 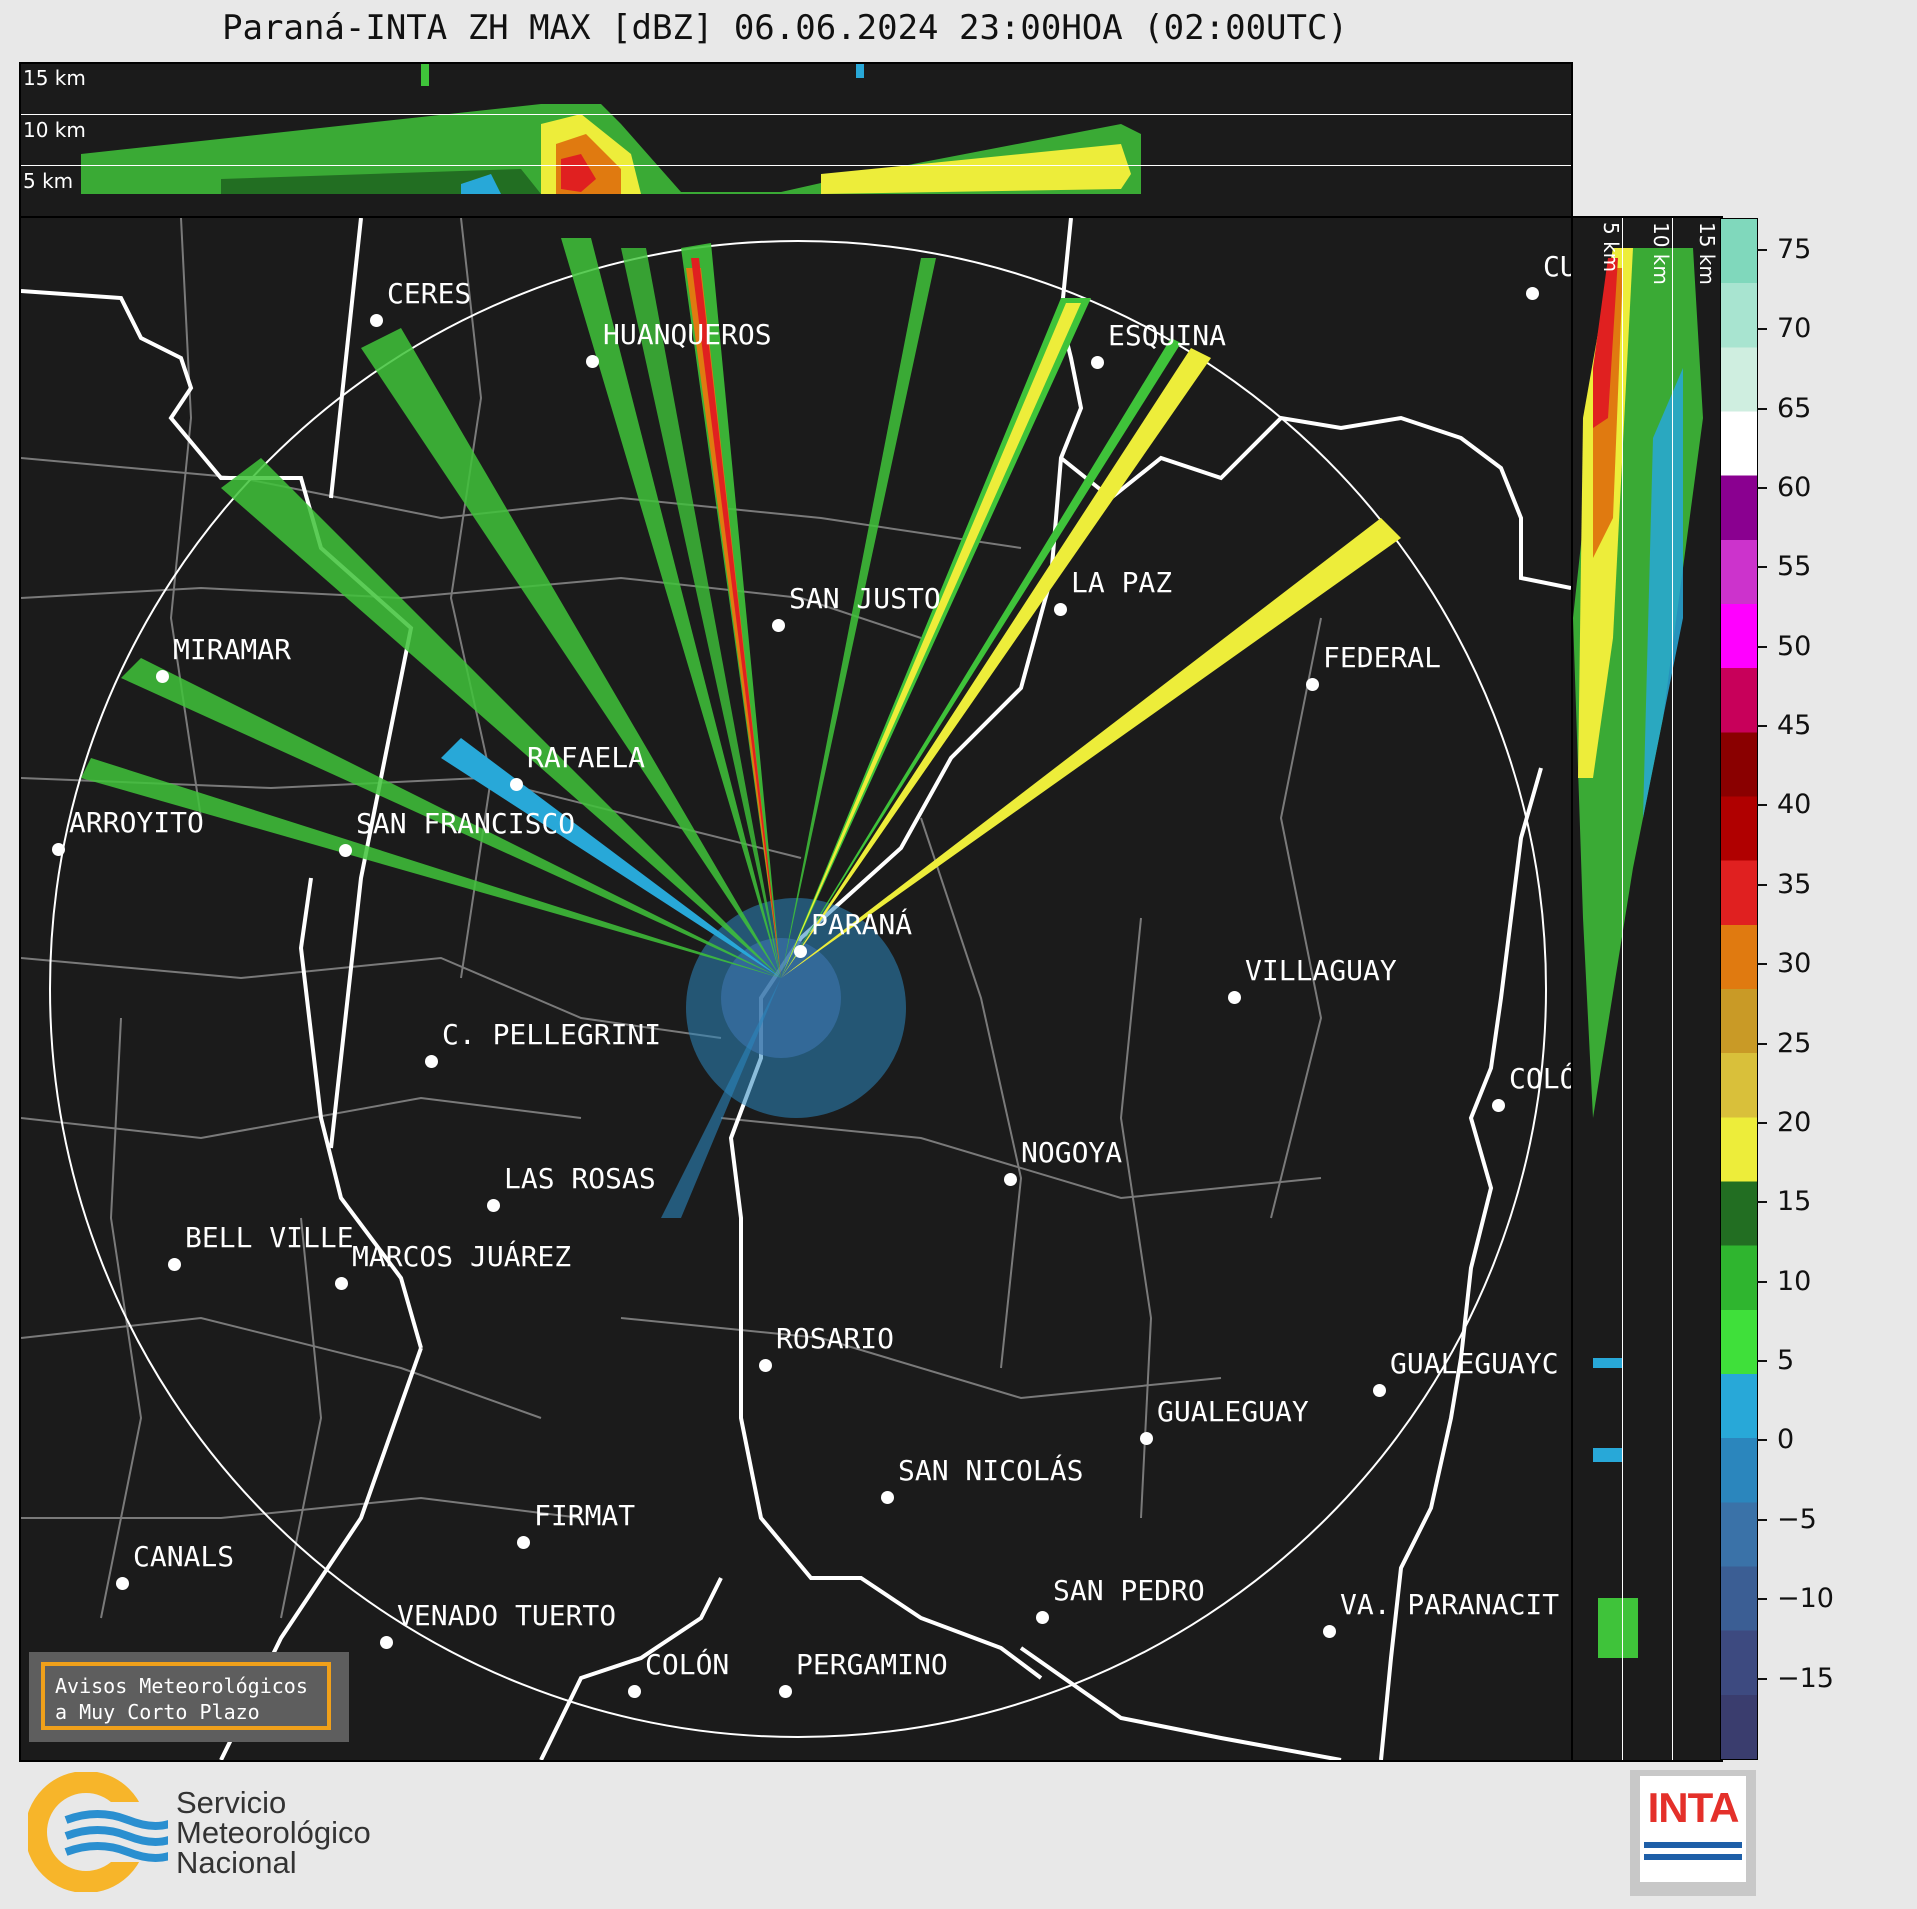 I want to click on tick-label: 35, so click(x=1794, y=884).